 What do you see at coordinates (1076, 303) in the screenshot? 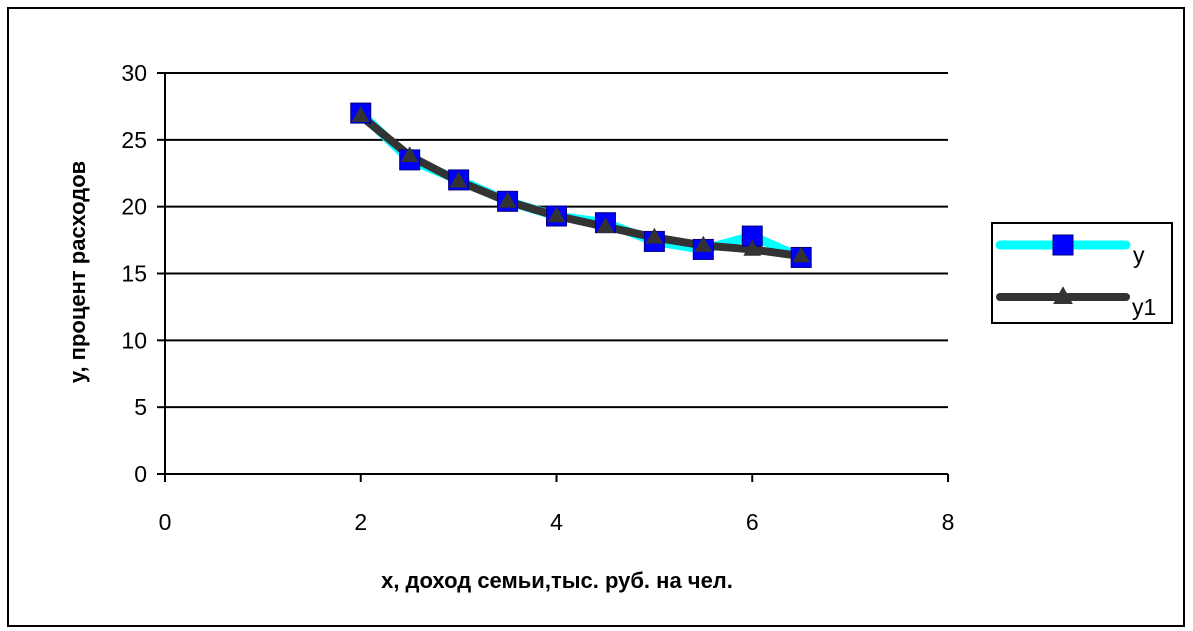
I see `legend-item-y1: y1` at bounding box center [1076, 303].